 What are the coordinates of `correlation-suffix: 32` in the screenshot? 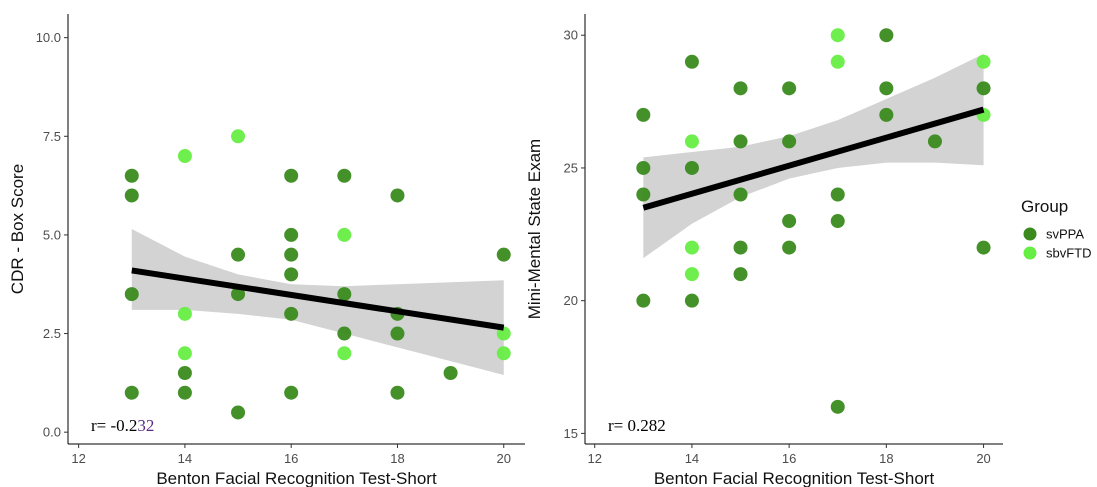 It's located at (145, 425).